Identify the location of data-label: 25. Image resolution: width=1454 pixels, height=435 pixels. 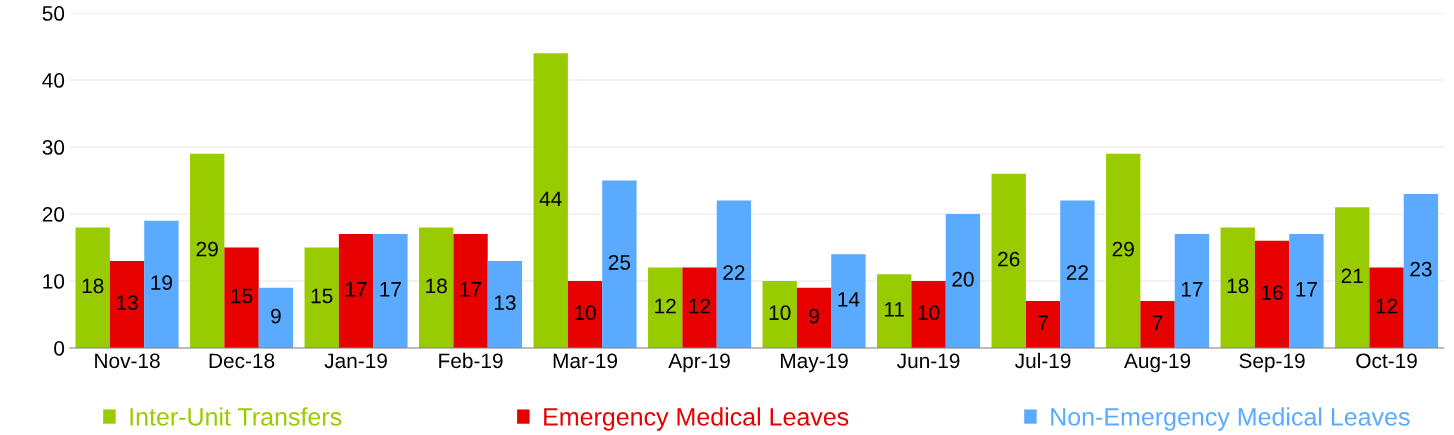
(619, 262).